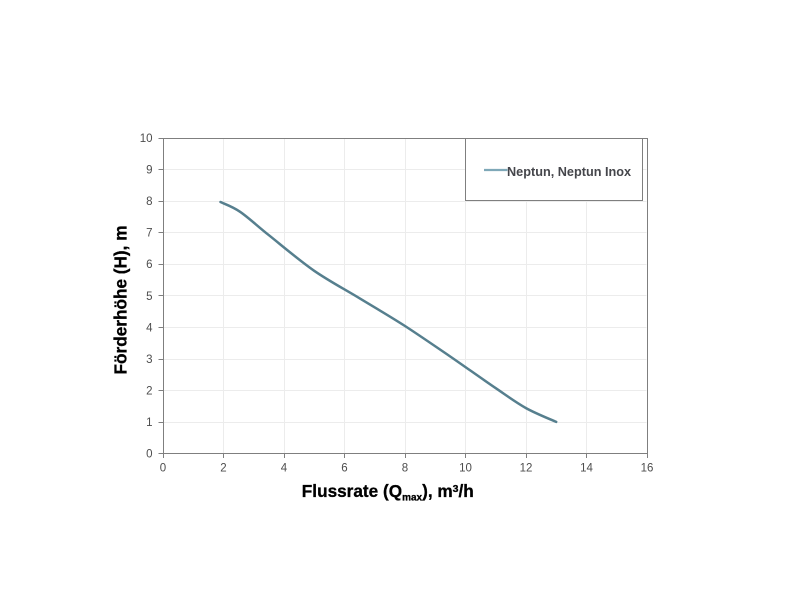 This screenshot has height=605, width=800. What do you see at coordinates (388, 492) in the screenshot?
I see `svg-text: Flussrate (Qmax), m3/h` at bounding box center [388, 492].